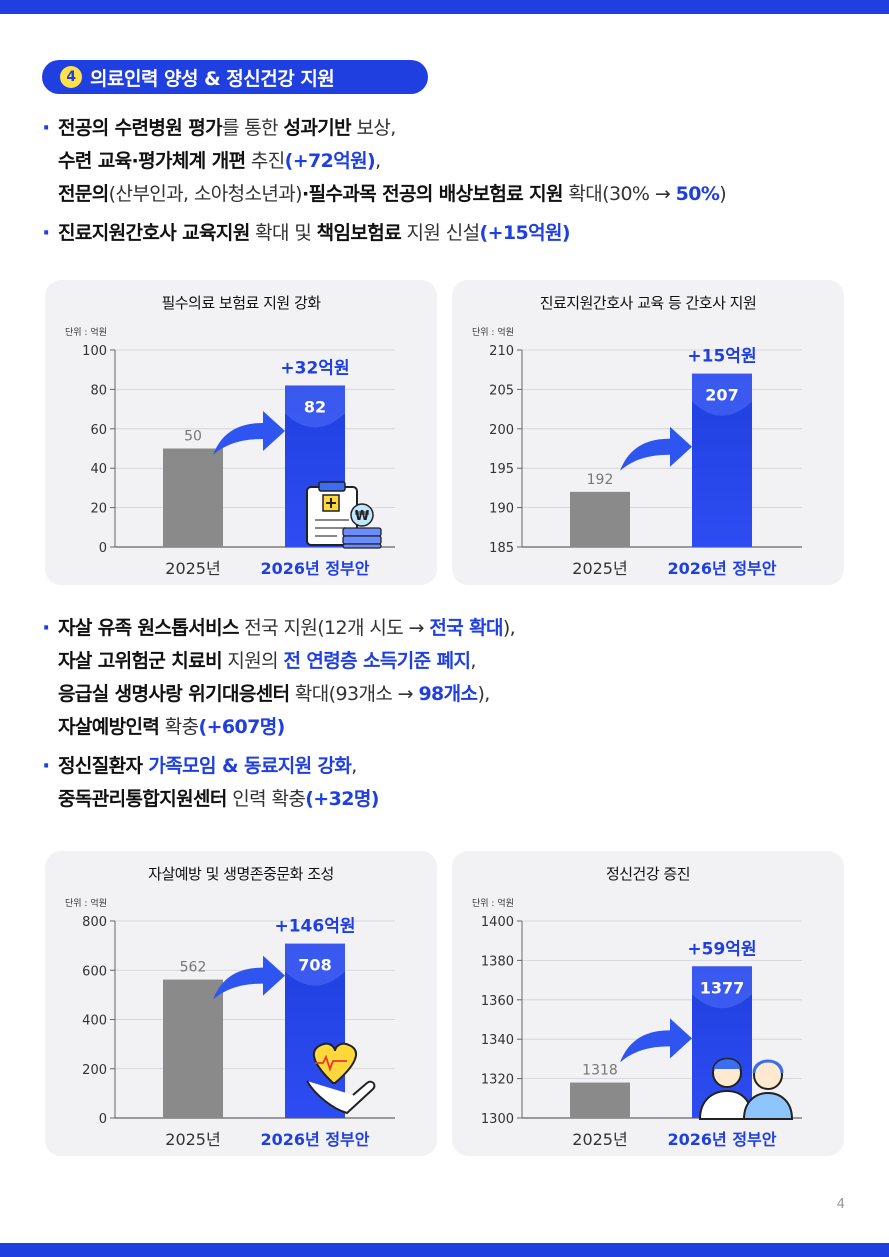  I want to click on text-segment: 전국 확대, so click(466, 628).